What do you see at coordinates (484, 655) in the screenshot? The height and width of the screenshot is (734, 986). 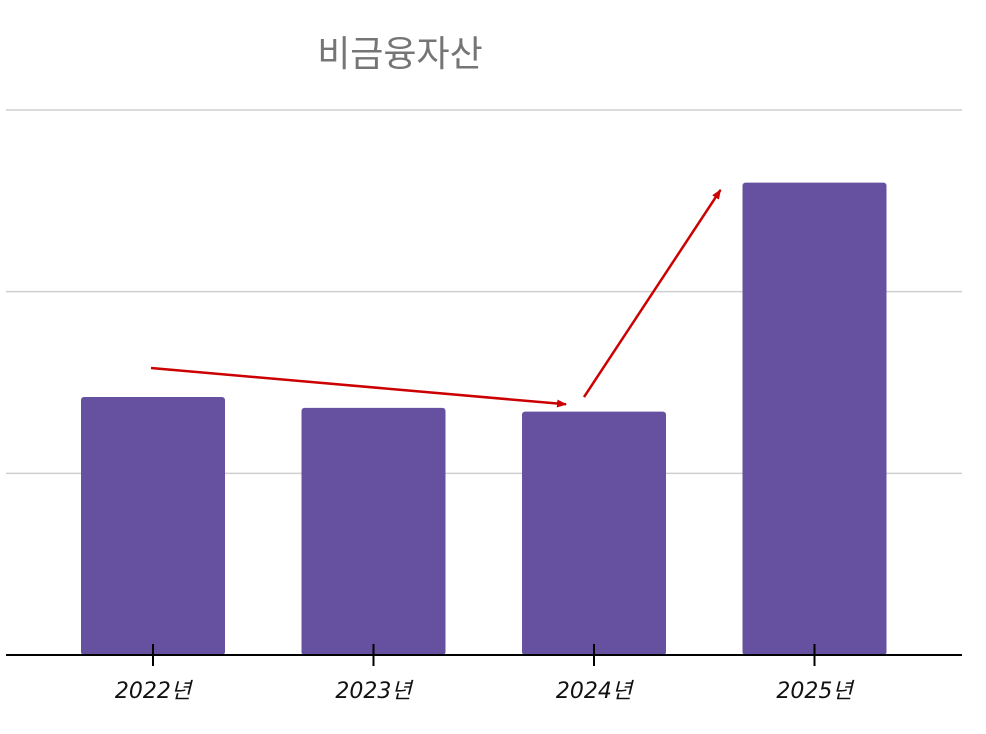 I see `x-axis` at bounding box center [484, 655].